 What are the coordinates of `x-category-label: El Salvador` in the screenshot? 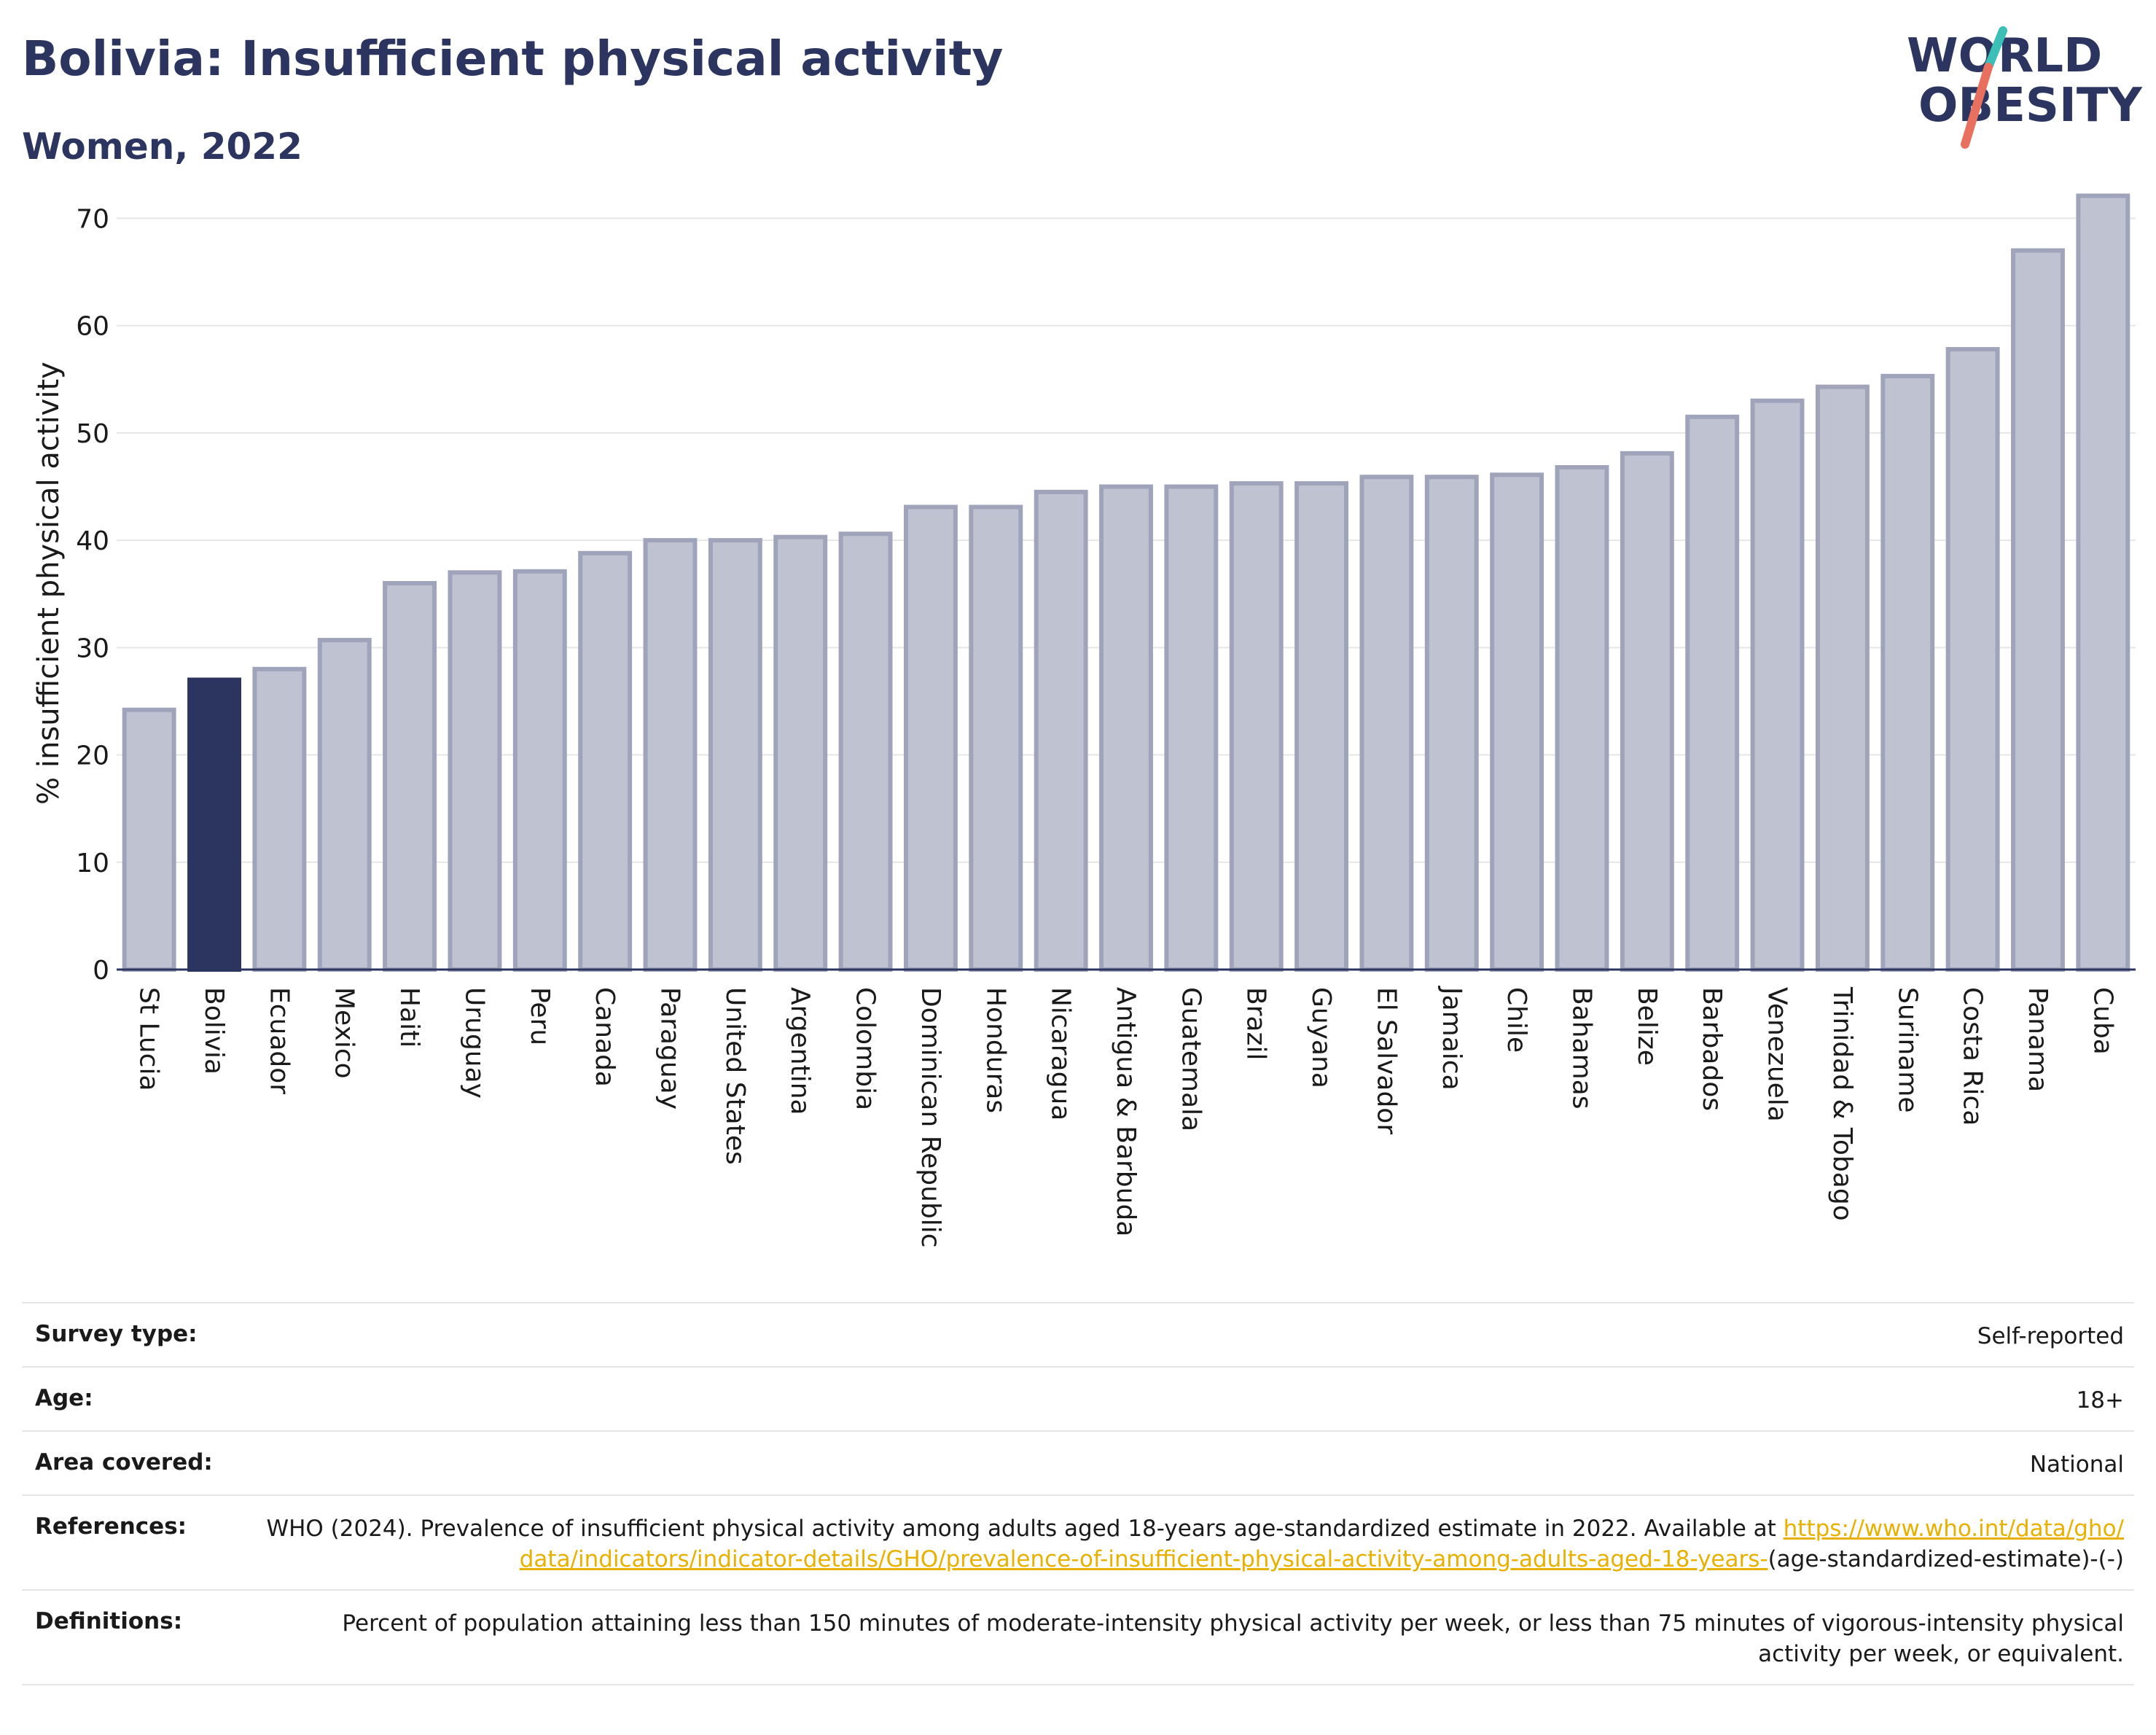 It's located at (1386, 1060).